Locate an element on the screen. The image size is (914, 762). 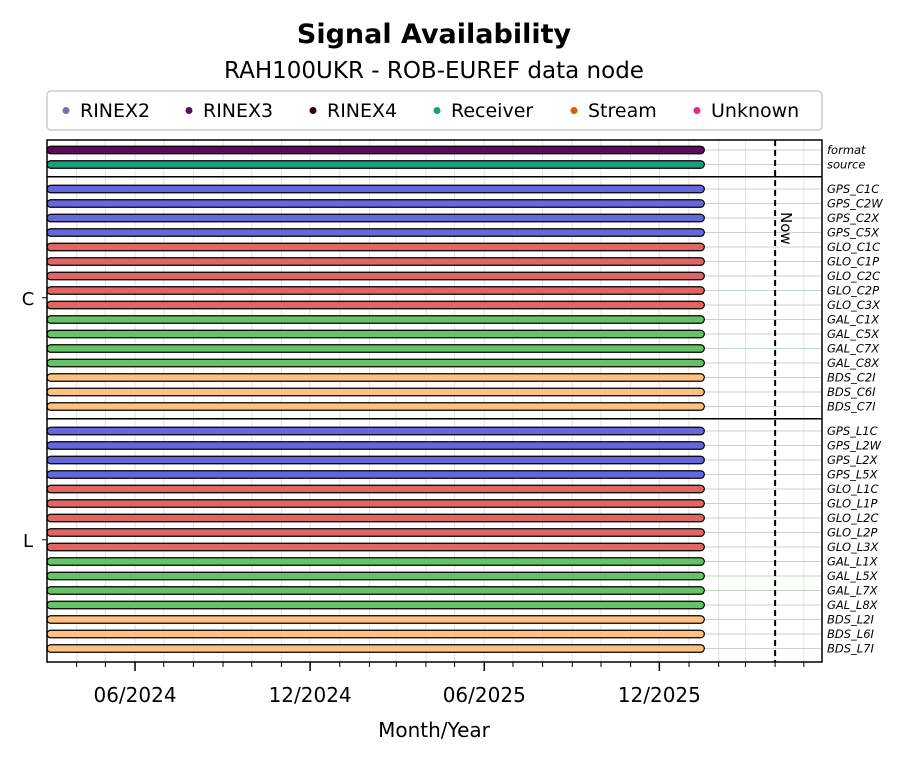
legend: RINEX2 RINEX3 RINEX4 Receiver Stream Unknown is located at coordinates (434, 110).